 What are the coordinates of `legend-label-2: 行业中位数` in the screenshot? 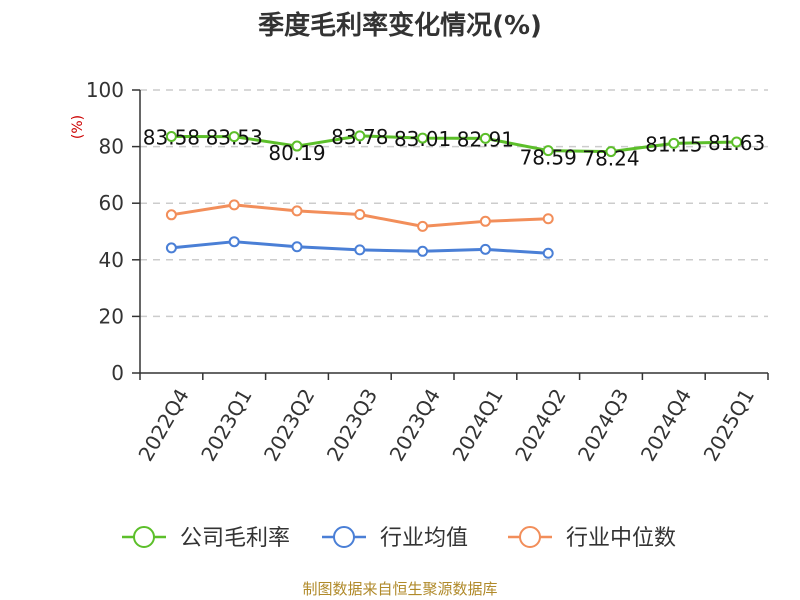 It's located at (621, 538).